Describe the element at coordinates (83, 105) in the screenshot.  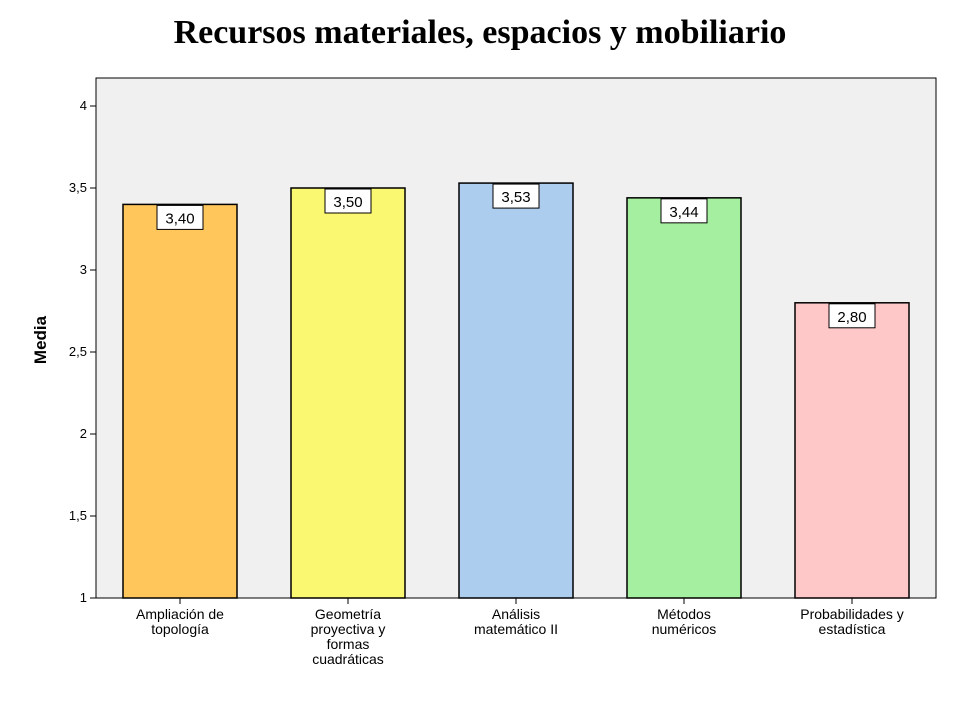
I see `y-tick-label: 4` at that location.